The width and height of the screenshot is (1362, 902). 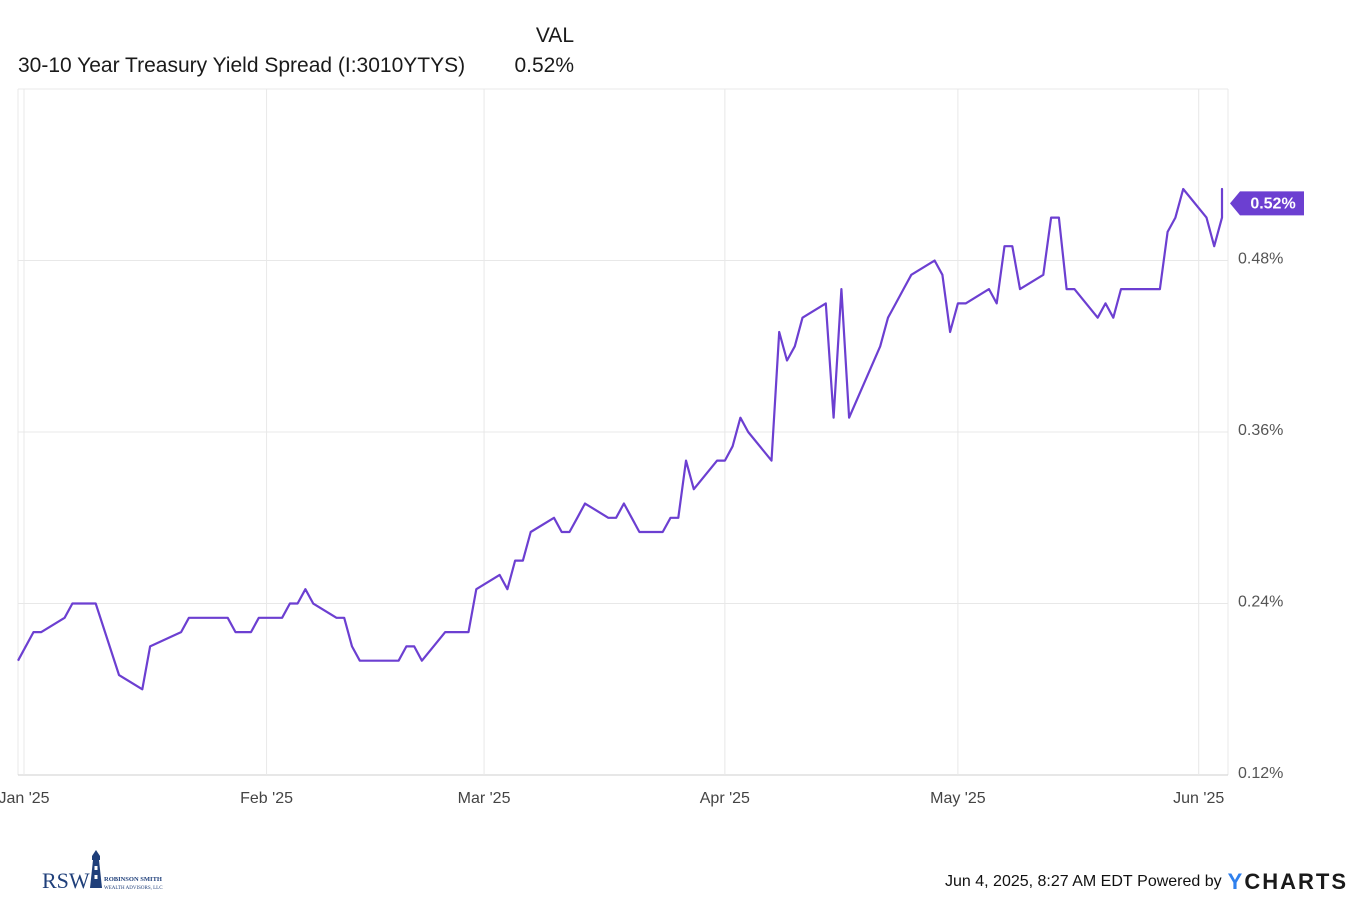 What do you see at coordinates (484, 798) in the screenshot?
I see `x-tick-label: Mar '25` at bounding box center [484, 798].